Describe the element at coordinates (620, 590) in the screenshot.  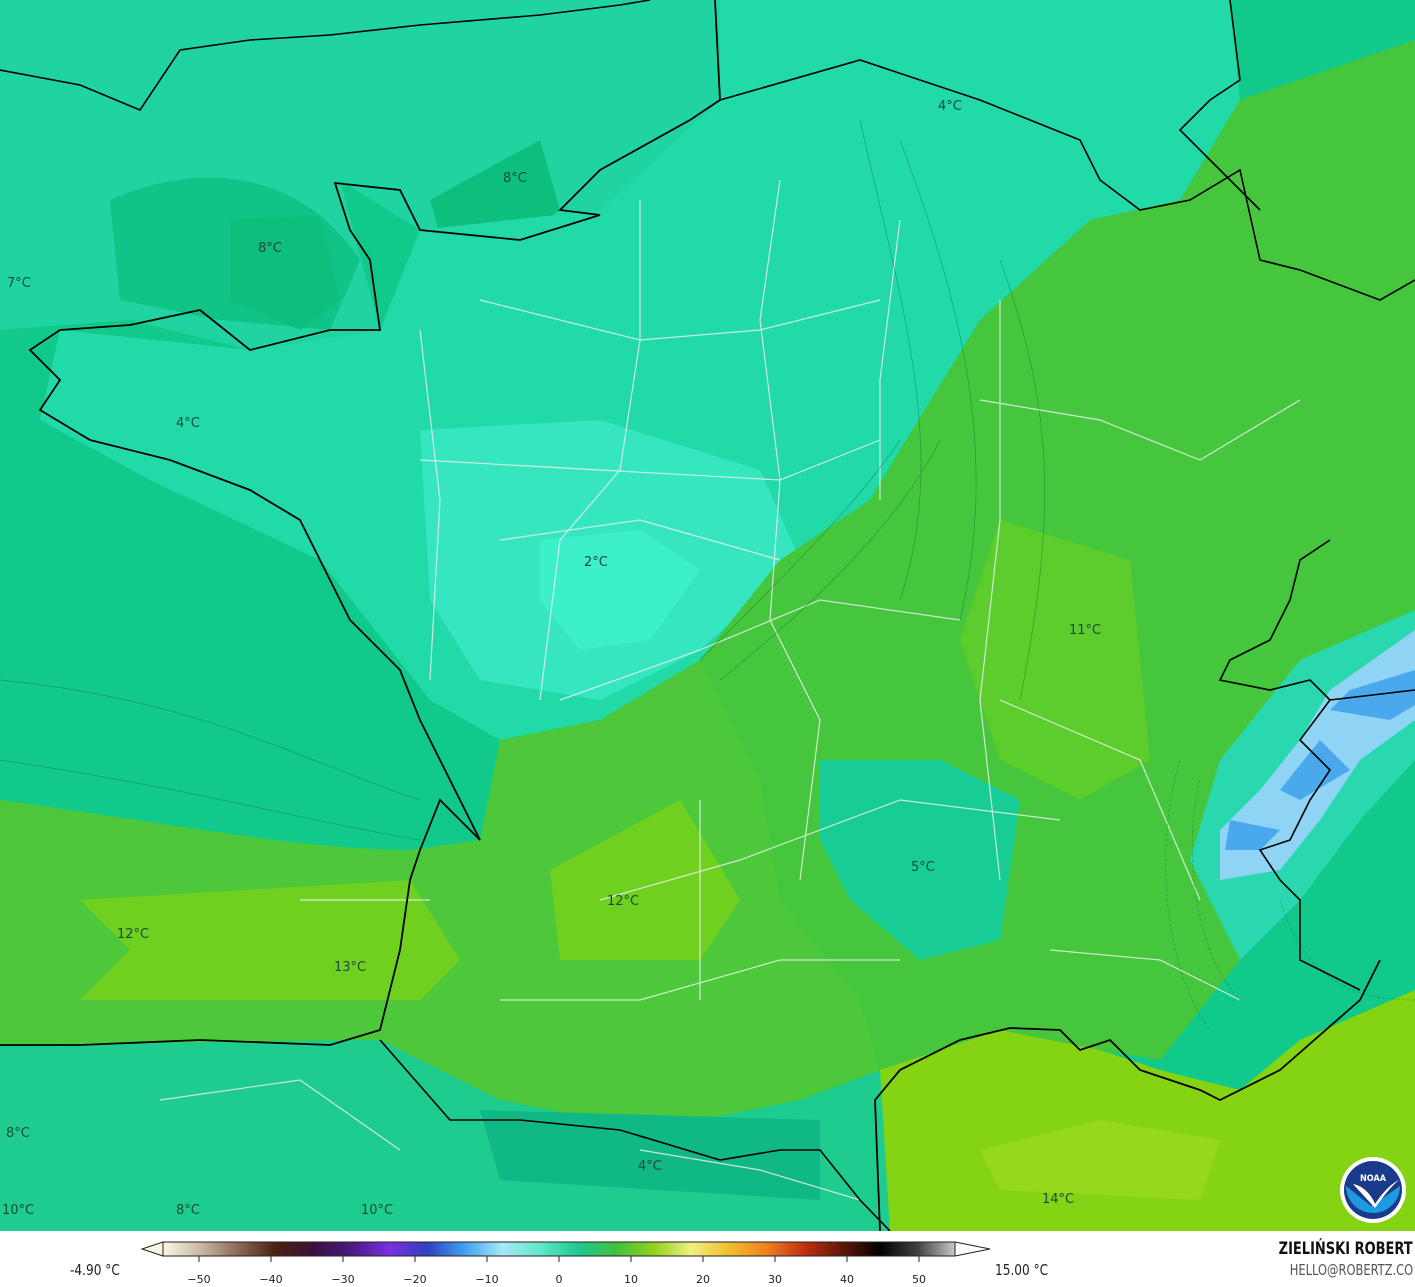
I see `central-lightest-region` at that location.